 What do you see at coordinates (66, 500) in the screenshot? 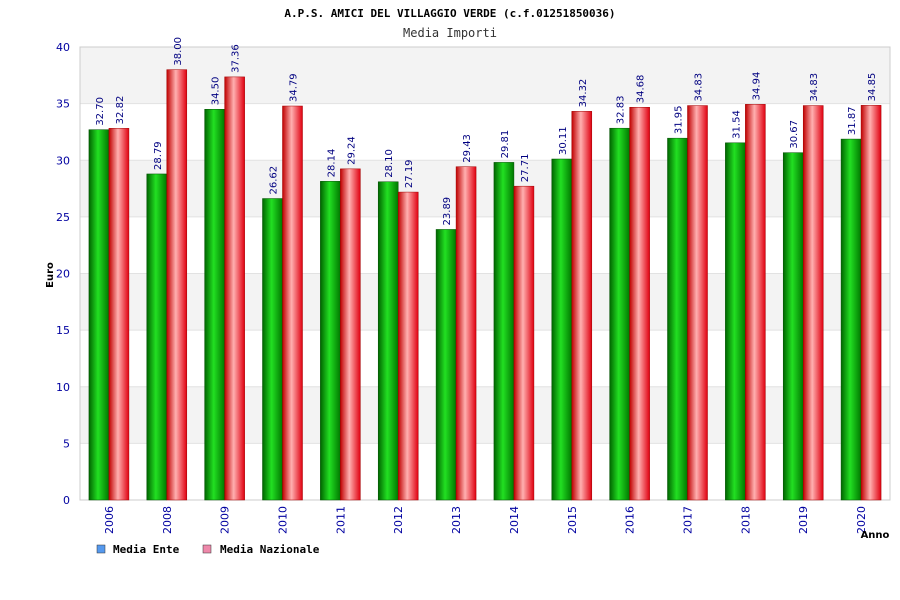
I see `y-tick-label: 0` at bounding box center [66, 500].